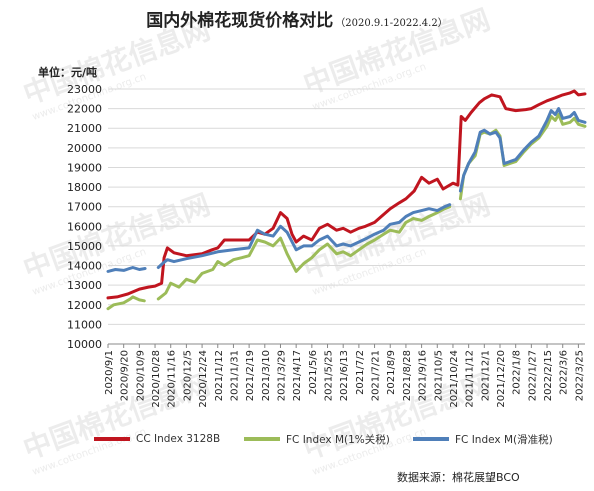  Describe the element at coordinates (391, 372) in the screenshot. I see `x-tick-label: 2021/8/9` at that location.